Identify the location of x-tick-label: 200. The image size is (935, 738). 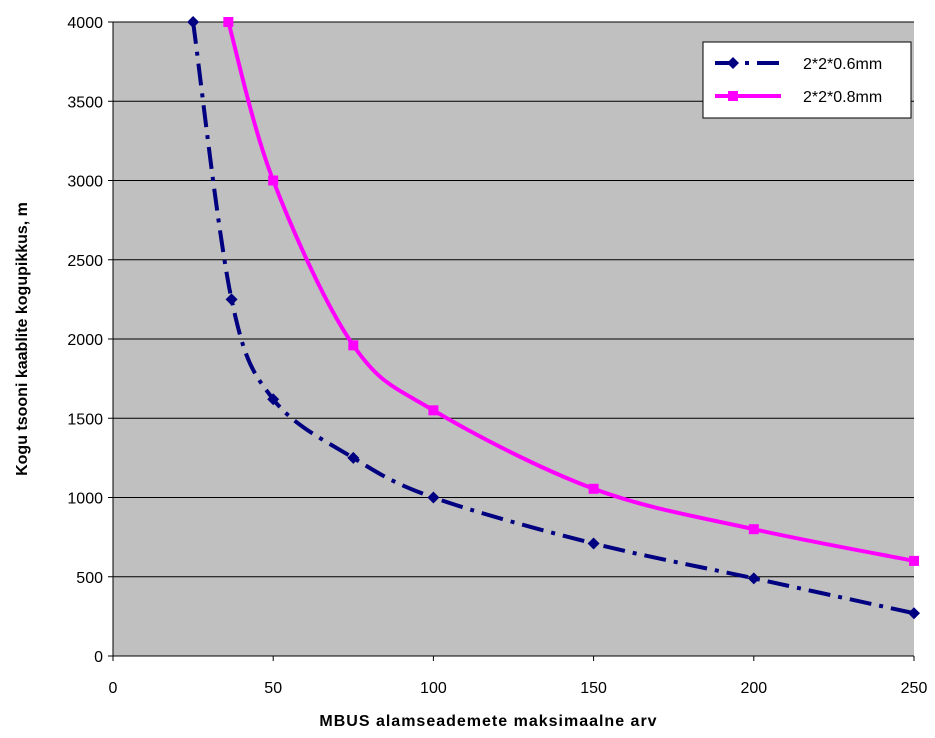
(753, 688).